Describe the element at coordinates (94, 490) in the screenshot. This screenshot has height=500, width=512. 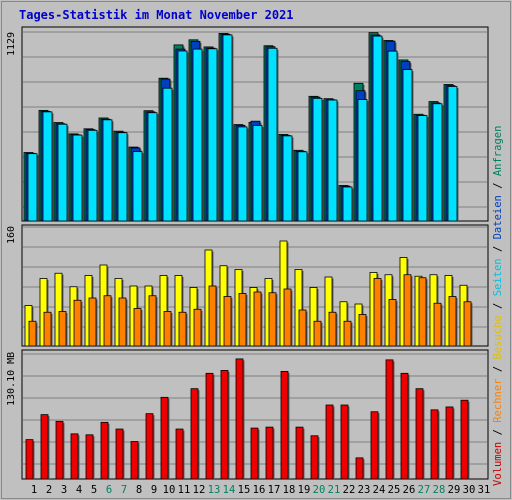
I see `x-tick-label: 5` at that location.